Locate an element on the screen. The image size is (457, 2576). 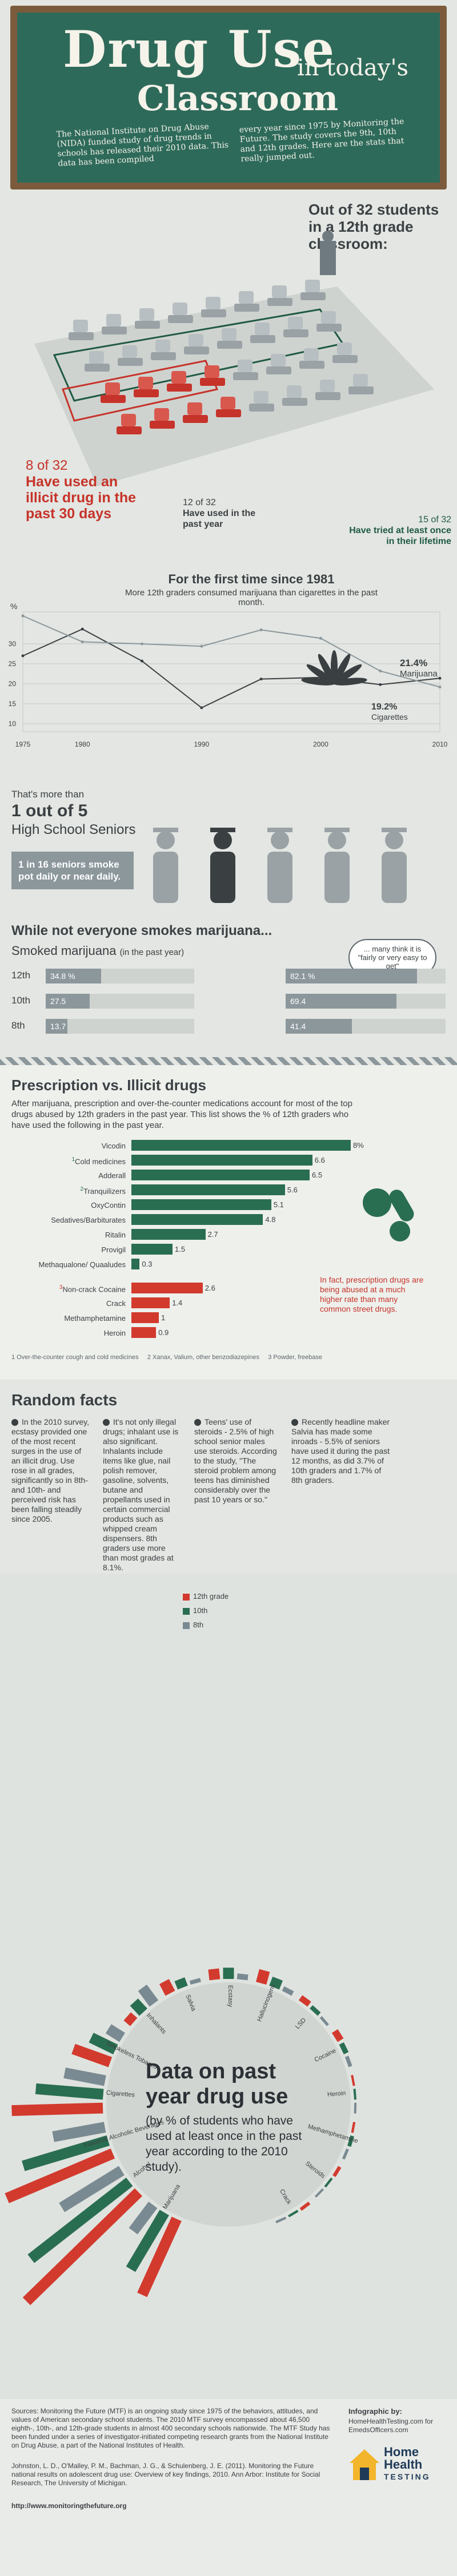
brand-line2: Health is located at coordinates (404, 2465).